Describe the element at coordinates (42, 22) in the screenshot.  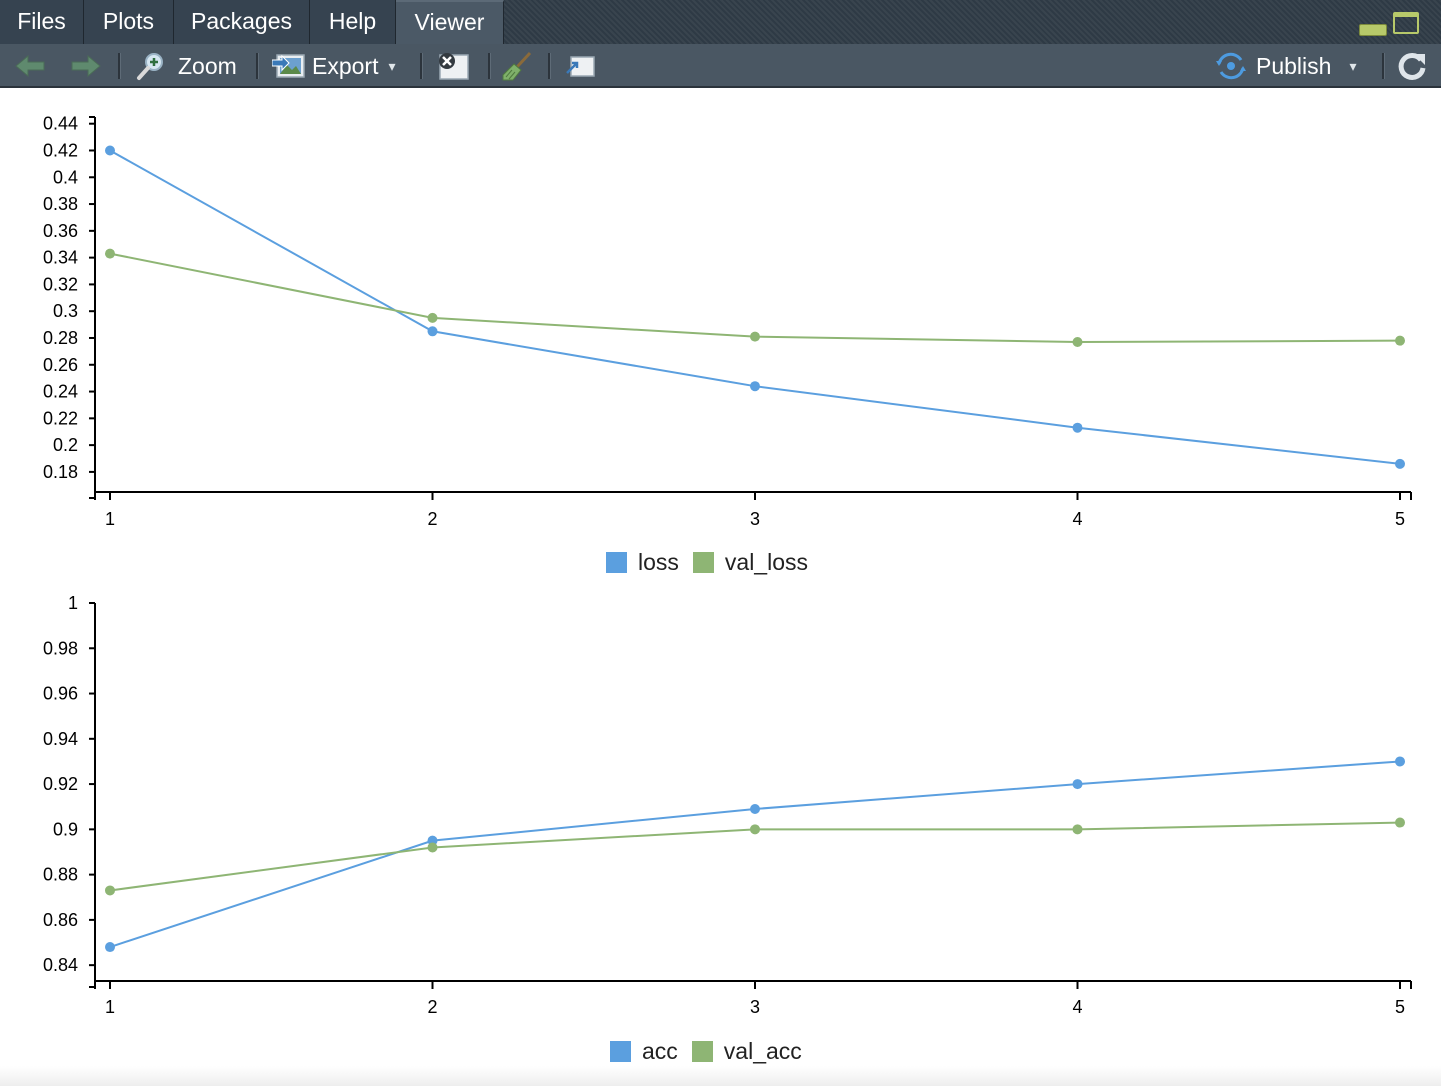
I see `tab-files: Files` at that location.